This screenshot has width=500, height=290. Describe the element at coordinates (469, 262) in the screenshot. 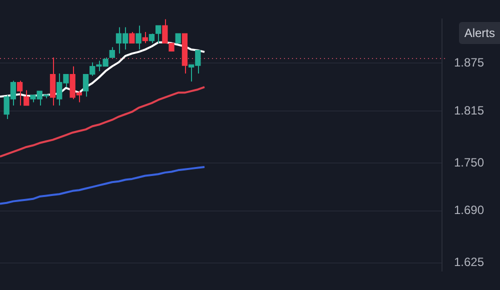

I see `y-tick-label: 1.625` at that location.